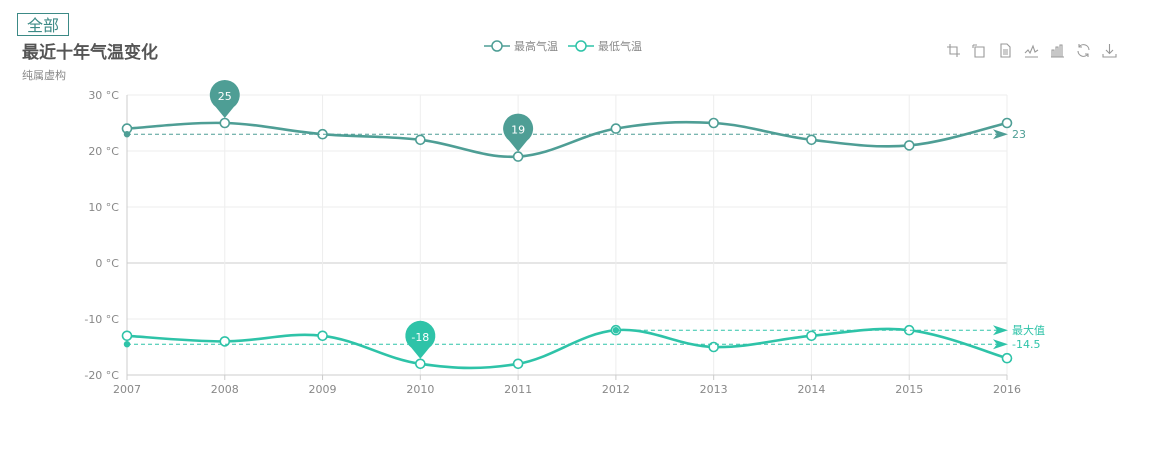 The width and height of the screenshot is (1175, 470). What do you see at coordinates (979, 50) in the screenshot?
I see `zoom-reset-icon` at bounding box center [979, 50].